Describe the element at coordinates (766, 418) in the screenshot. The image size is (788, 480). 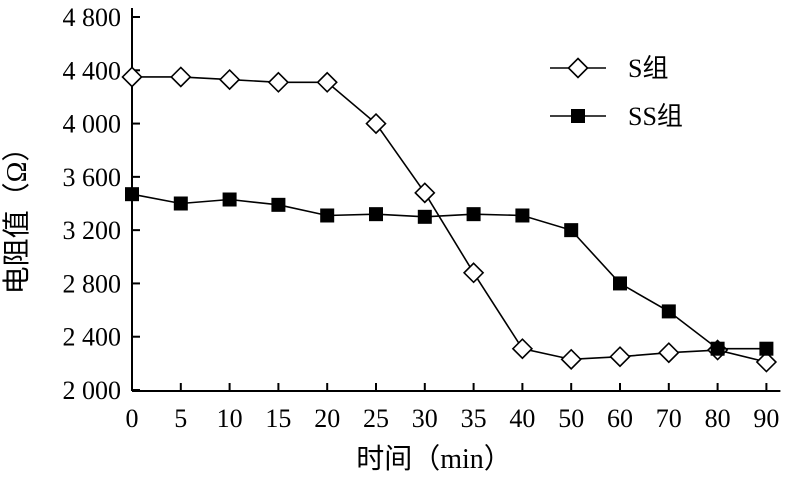
I see `x-tick-label: 90` at that location.